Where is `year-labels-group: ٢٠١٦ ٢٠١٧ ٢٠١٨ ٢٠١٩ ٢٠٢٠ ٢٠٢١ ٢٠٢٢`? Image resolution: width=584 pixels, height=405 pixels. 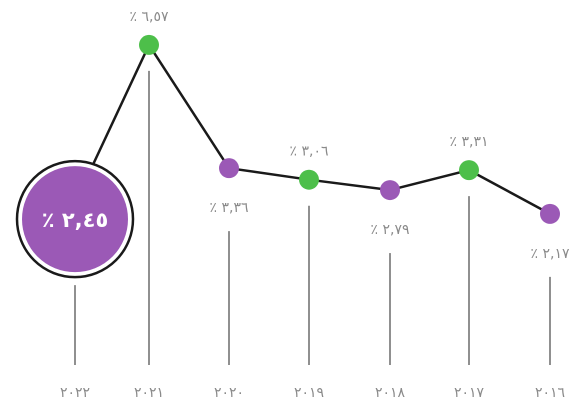 year-labels-group: ٢٠١٦ ٢٠١٧ ٢٠١٨ ٢٠١٩ ٢٠٢٠ ٢٠٢١ ٢٠٢٢ is located at coordinates (312, 393).